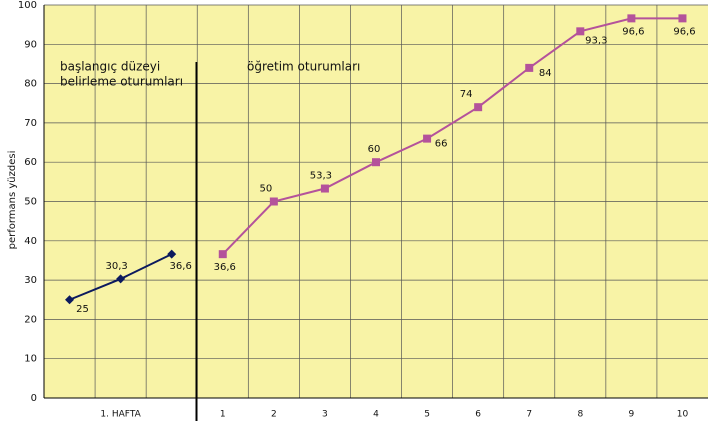 This screenshot has width=710, height=421. Describe the element at coordinates (30, 123) in the screenshot. I see `y-tick-label: 70` at that location.